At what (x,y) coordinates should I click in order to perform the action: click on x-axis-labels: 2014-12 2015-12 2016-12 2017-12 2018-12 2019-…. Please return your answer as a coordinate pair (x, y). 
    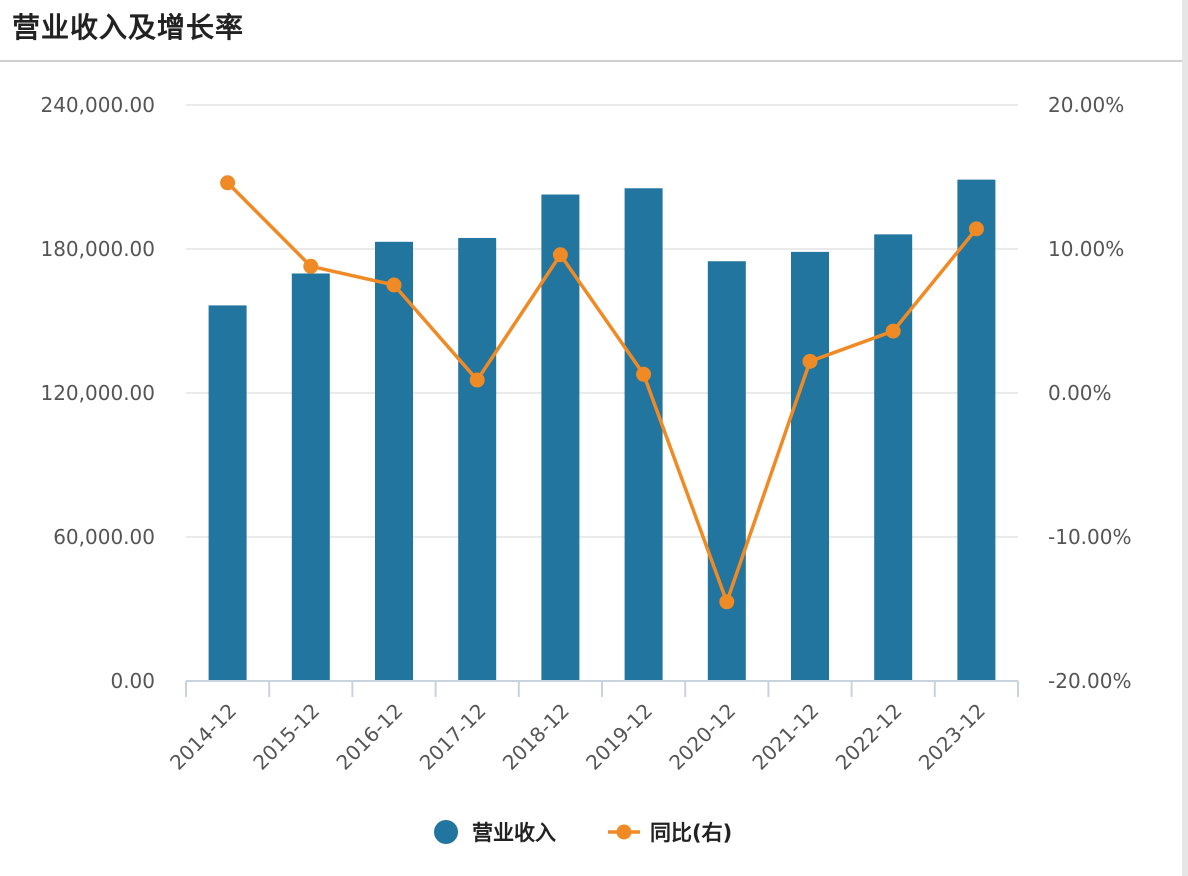
    Looking at the image, I should click on (577, 737).